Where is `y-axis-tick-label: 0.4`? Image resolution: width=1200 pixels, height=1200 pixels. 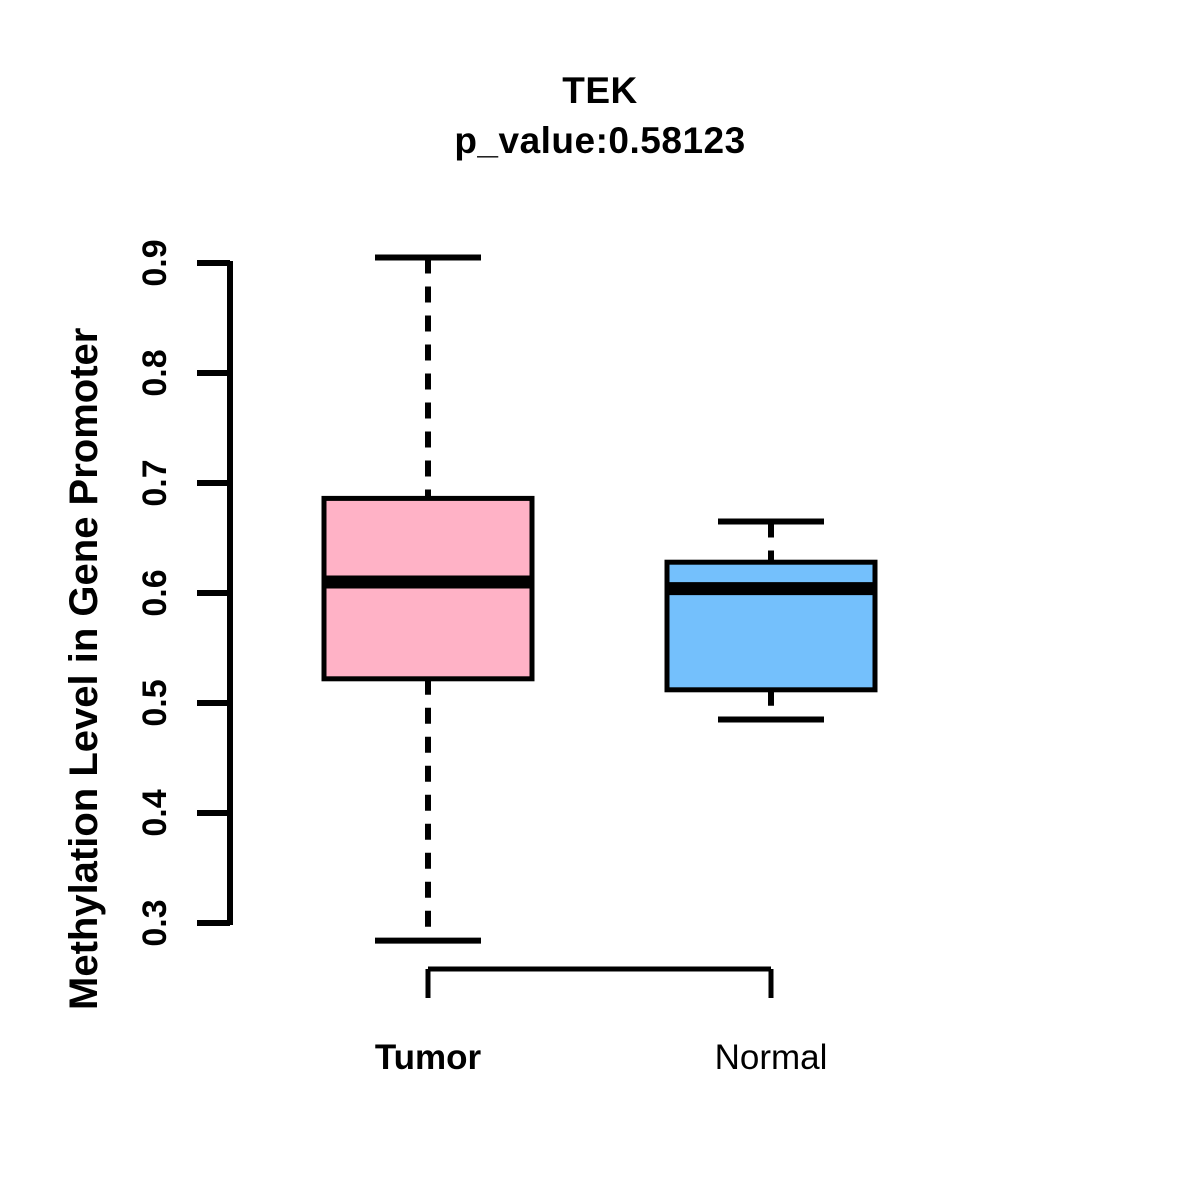
y-axis-tick-label: 0.4 is located at coordinates (155, 813).